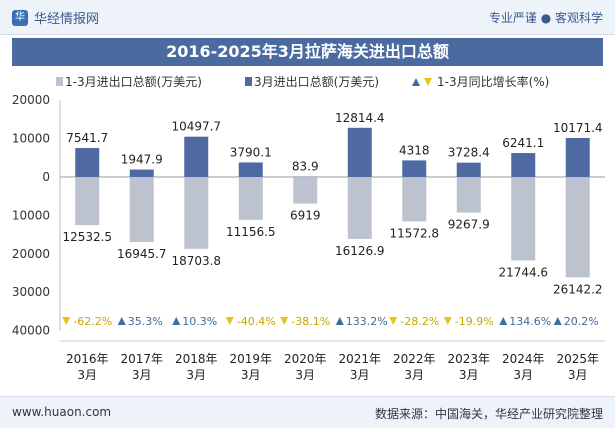  What do you see at coordinates (307, 52) in the screenshot?
I see `chart-title: 2016-2025年3月拉萨海关进出口总额` at bounding box center [307, 52].